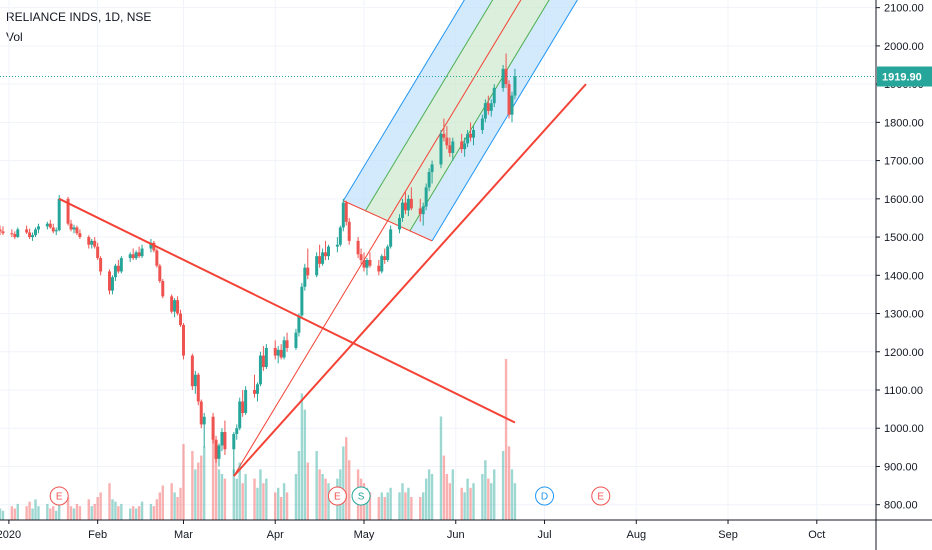 This screenshot has width=932, height=550. Describe the element at coordinates (275, 535) in the screenshot. I see `time-tick-label: Apr` at that location.